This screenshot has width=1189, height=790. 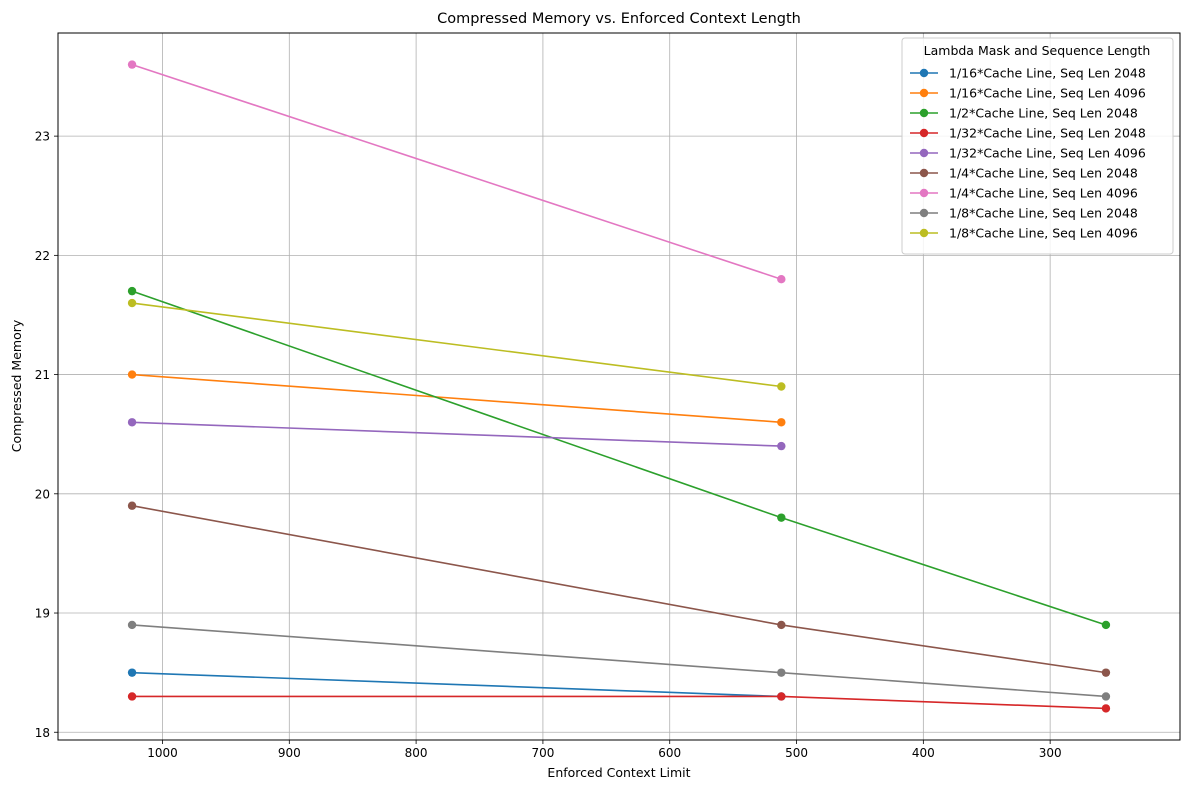 I want to click on y-tick-label: 23, so click(x=42, y=137).